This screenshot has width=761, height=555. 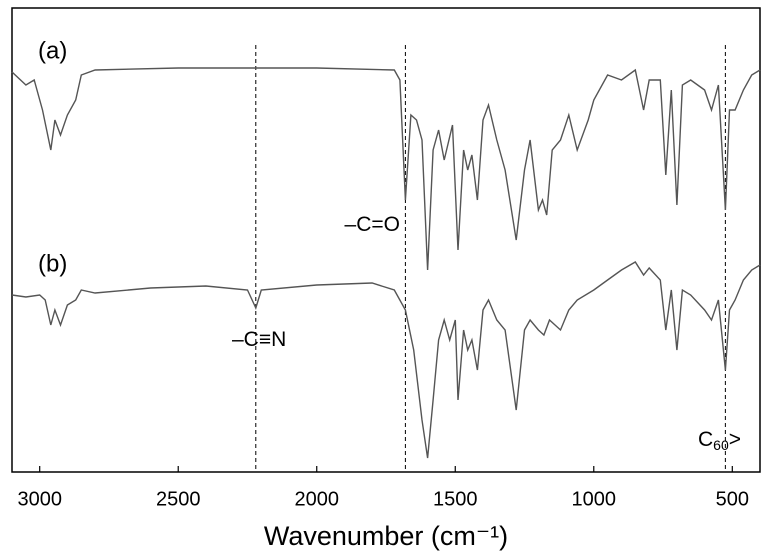 I want to click on x-tick-label: 1000, so click(x=594, y=499).